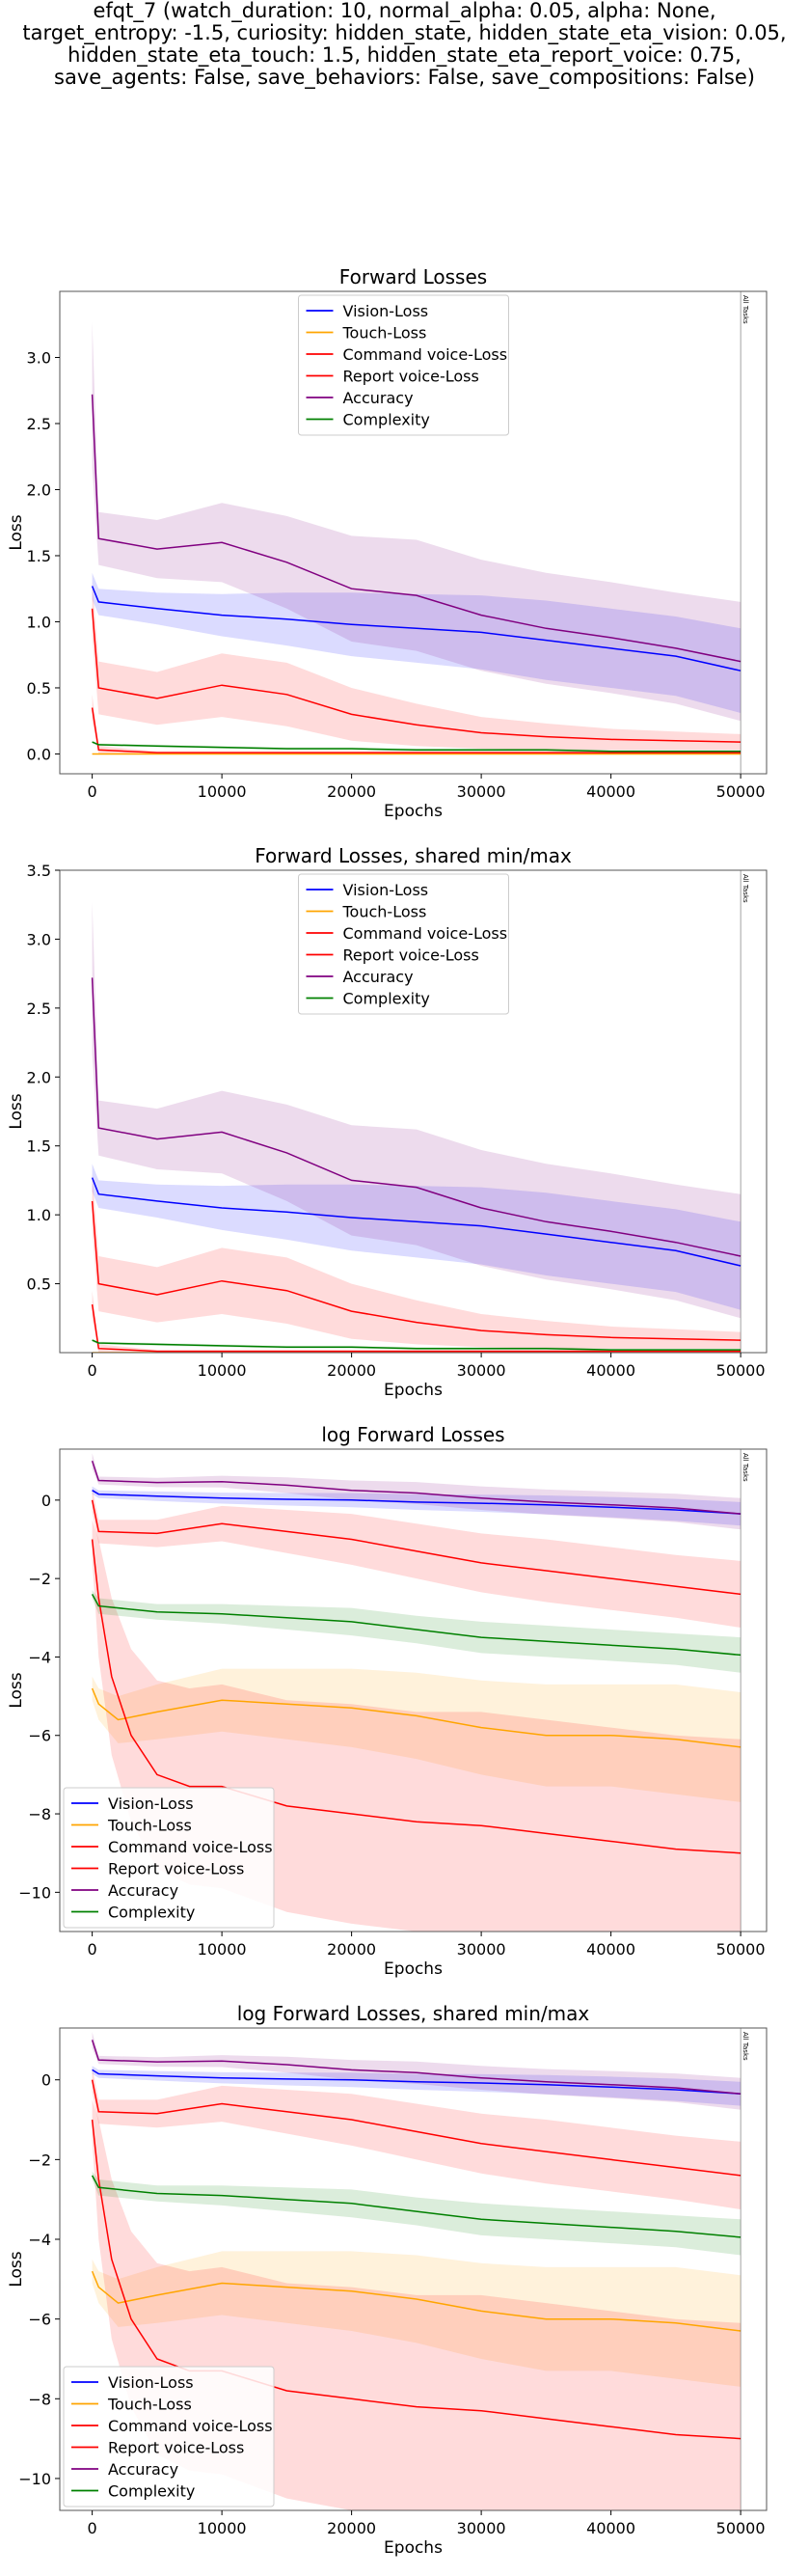 The height and width of the screenshot is (2576, 809). What do you see at coordinates (39, 2399) in the screenshot?
I see `y-tick-label: −8` at bounding box center [39, 2399].